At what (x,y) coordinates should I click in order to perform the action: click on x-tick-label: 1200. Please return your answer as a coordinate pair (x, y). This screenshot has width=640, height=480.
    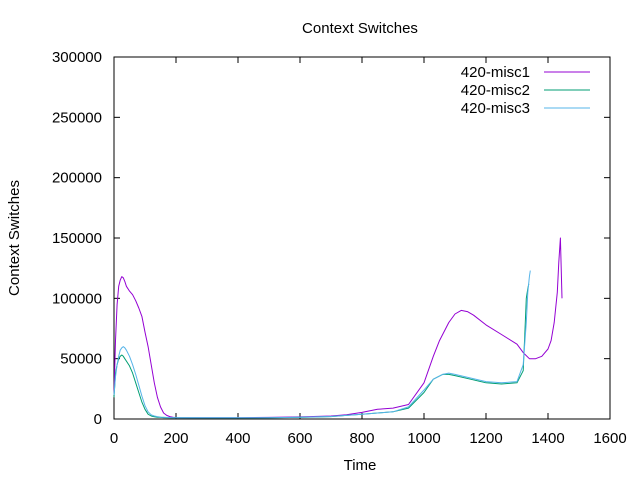
    Looking at the image, I should click on (485, 438).